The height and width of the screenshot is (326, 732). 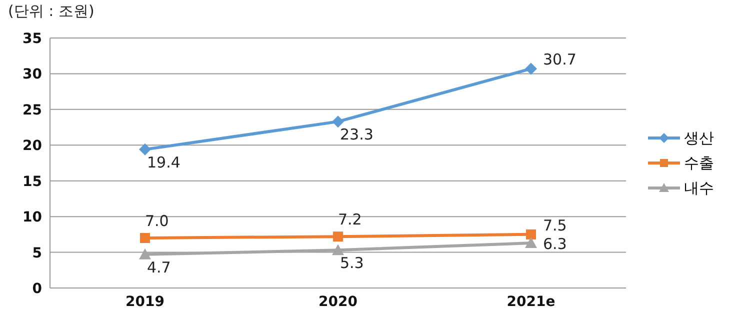 What do you see at coordinates (32, 218) in the screenshot?
I see `y-tick-label: 10` at bounding box center [32, 218].